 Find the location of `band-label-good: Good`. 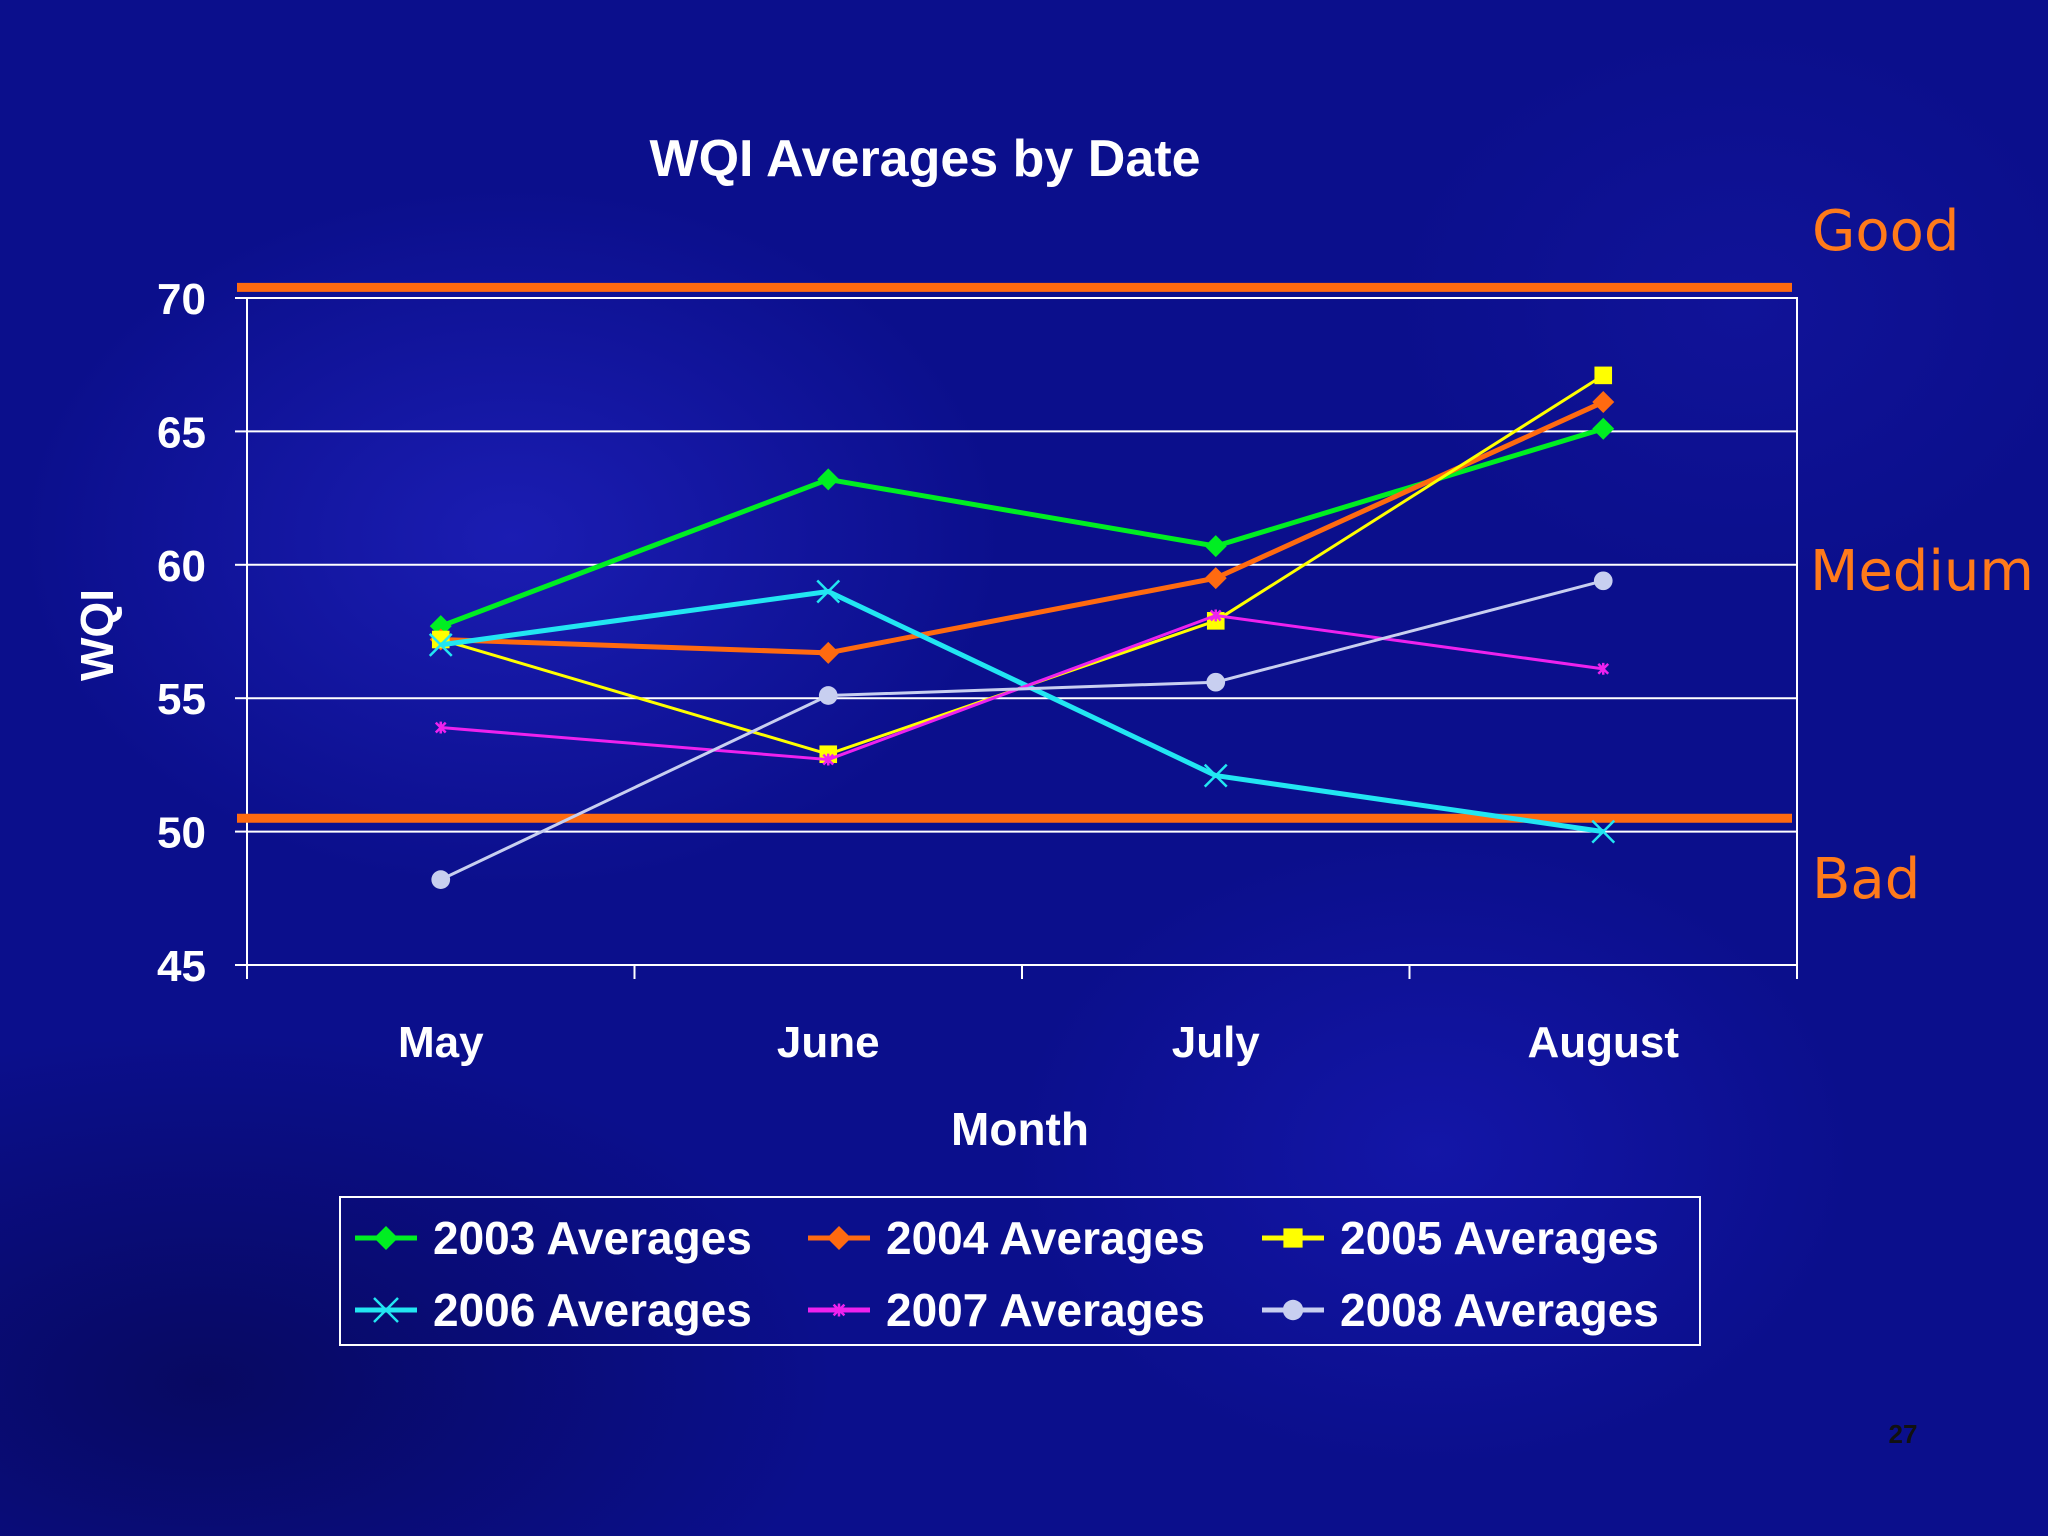

band-label-good: Good is located at coordinates (1885, 231).